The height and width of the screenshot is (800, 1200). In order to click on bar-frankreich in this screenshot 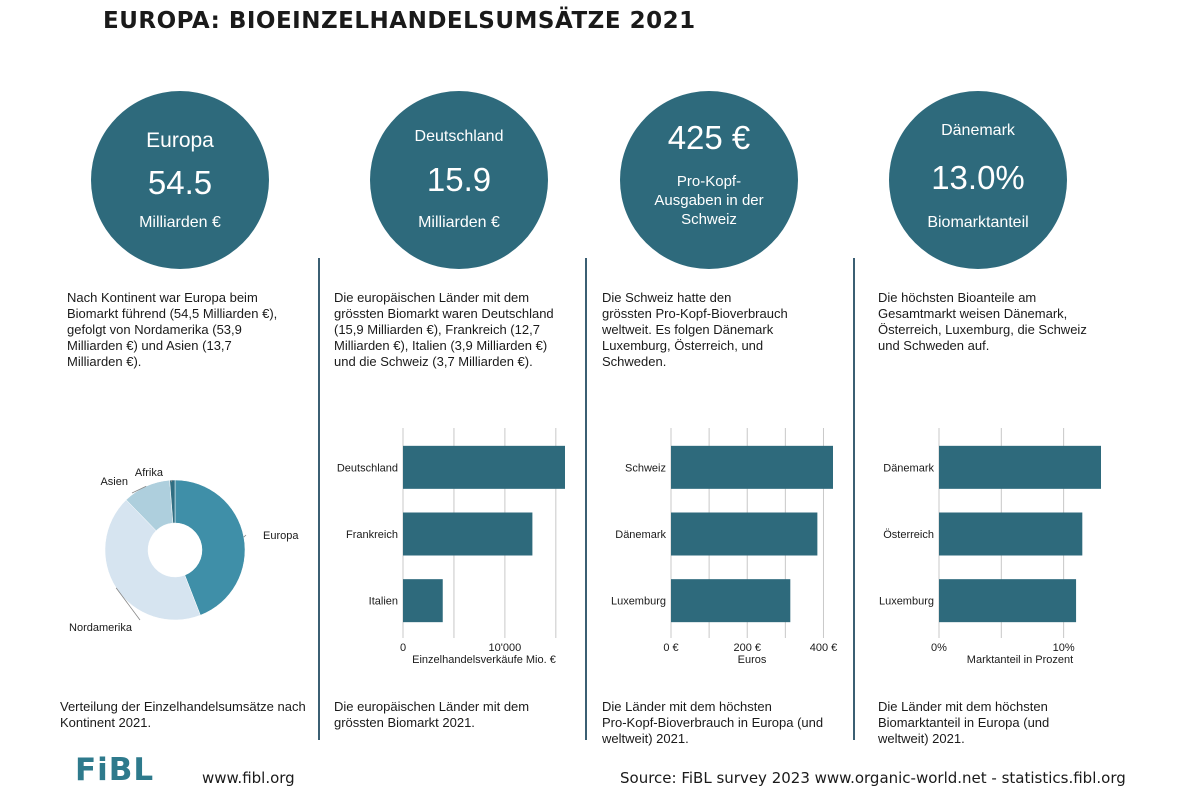, I will do `click(468, 534)`.